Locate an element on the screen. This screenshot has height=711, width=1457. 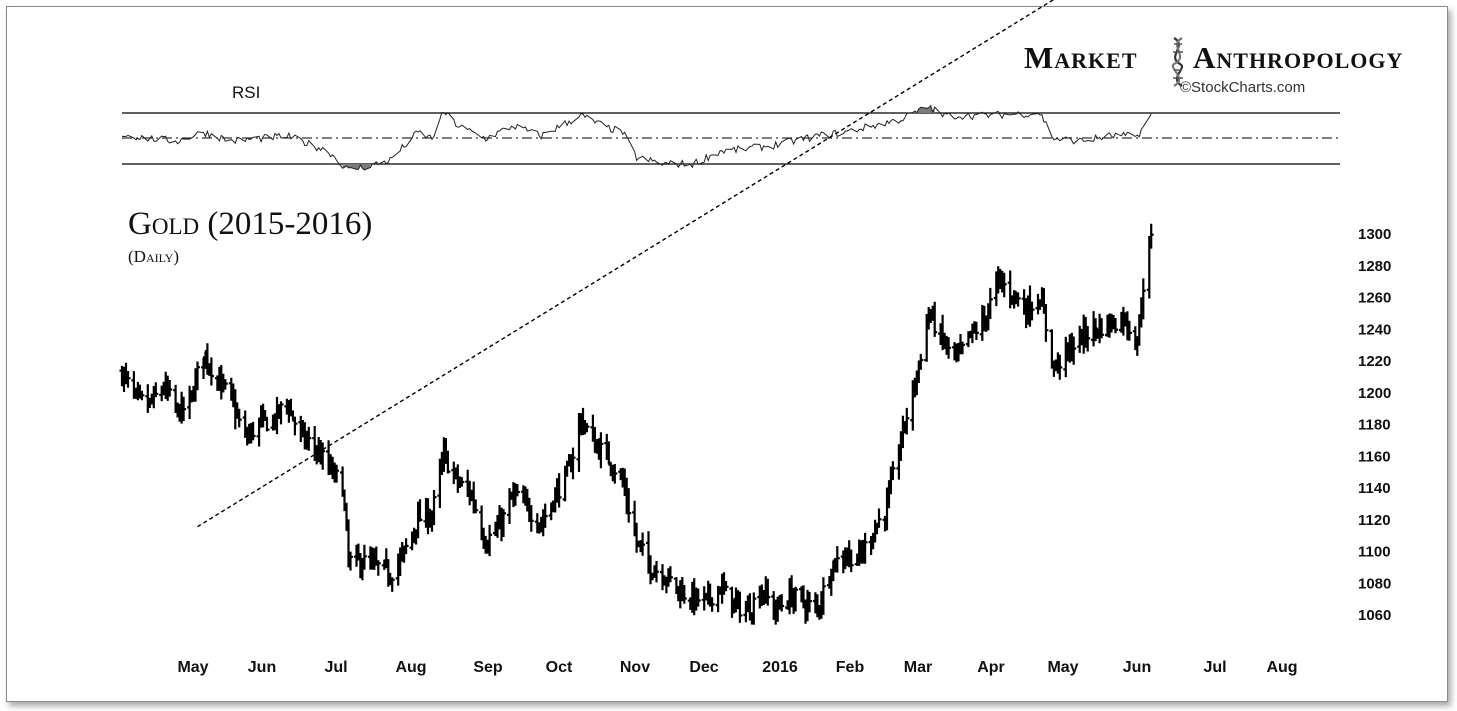
brand-logo: Market Anthropology ©StockCharts.com is located at coordinates (1213, 66).